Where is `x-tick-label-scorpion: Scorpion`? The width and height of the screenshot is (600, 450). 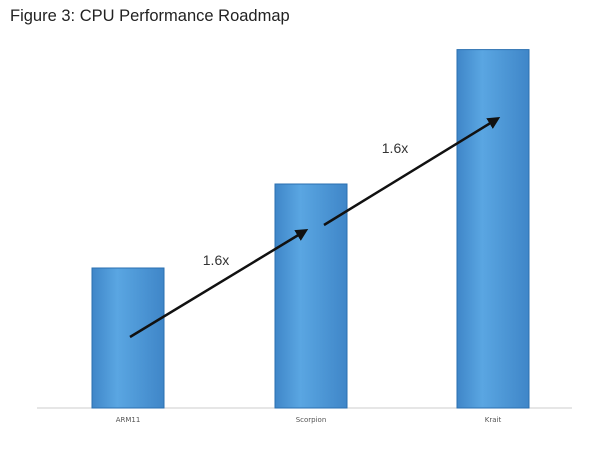 x-tick-label-scorpion: Scorpion is located at coordinates (311, 420).